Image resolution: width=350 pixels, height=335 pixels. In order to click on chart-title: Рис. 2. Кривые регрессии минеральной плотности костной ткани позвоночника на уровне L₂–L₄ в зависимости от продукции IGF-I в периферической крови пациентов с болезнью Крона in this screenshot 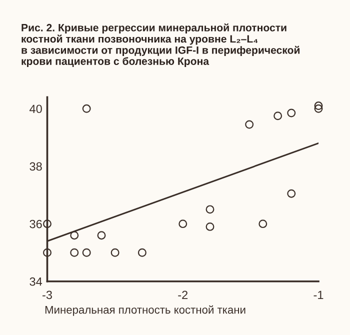, I will do `click(161, 45)`.